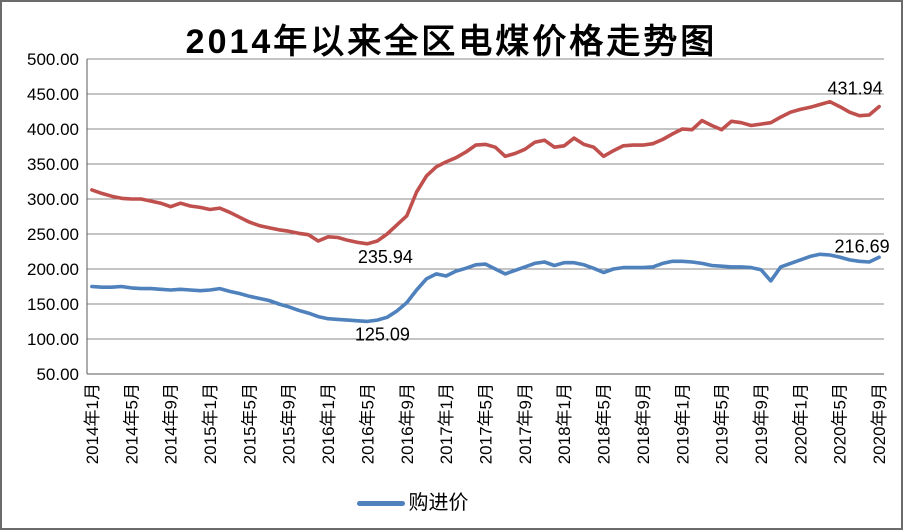  What do you see at coordinates (385, 257) in the screenshot?
I see `data-label: 235.94` at bounding box center [385, 257].